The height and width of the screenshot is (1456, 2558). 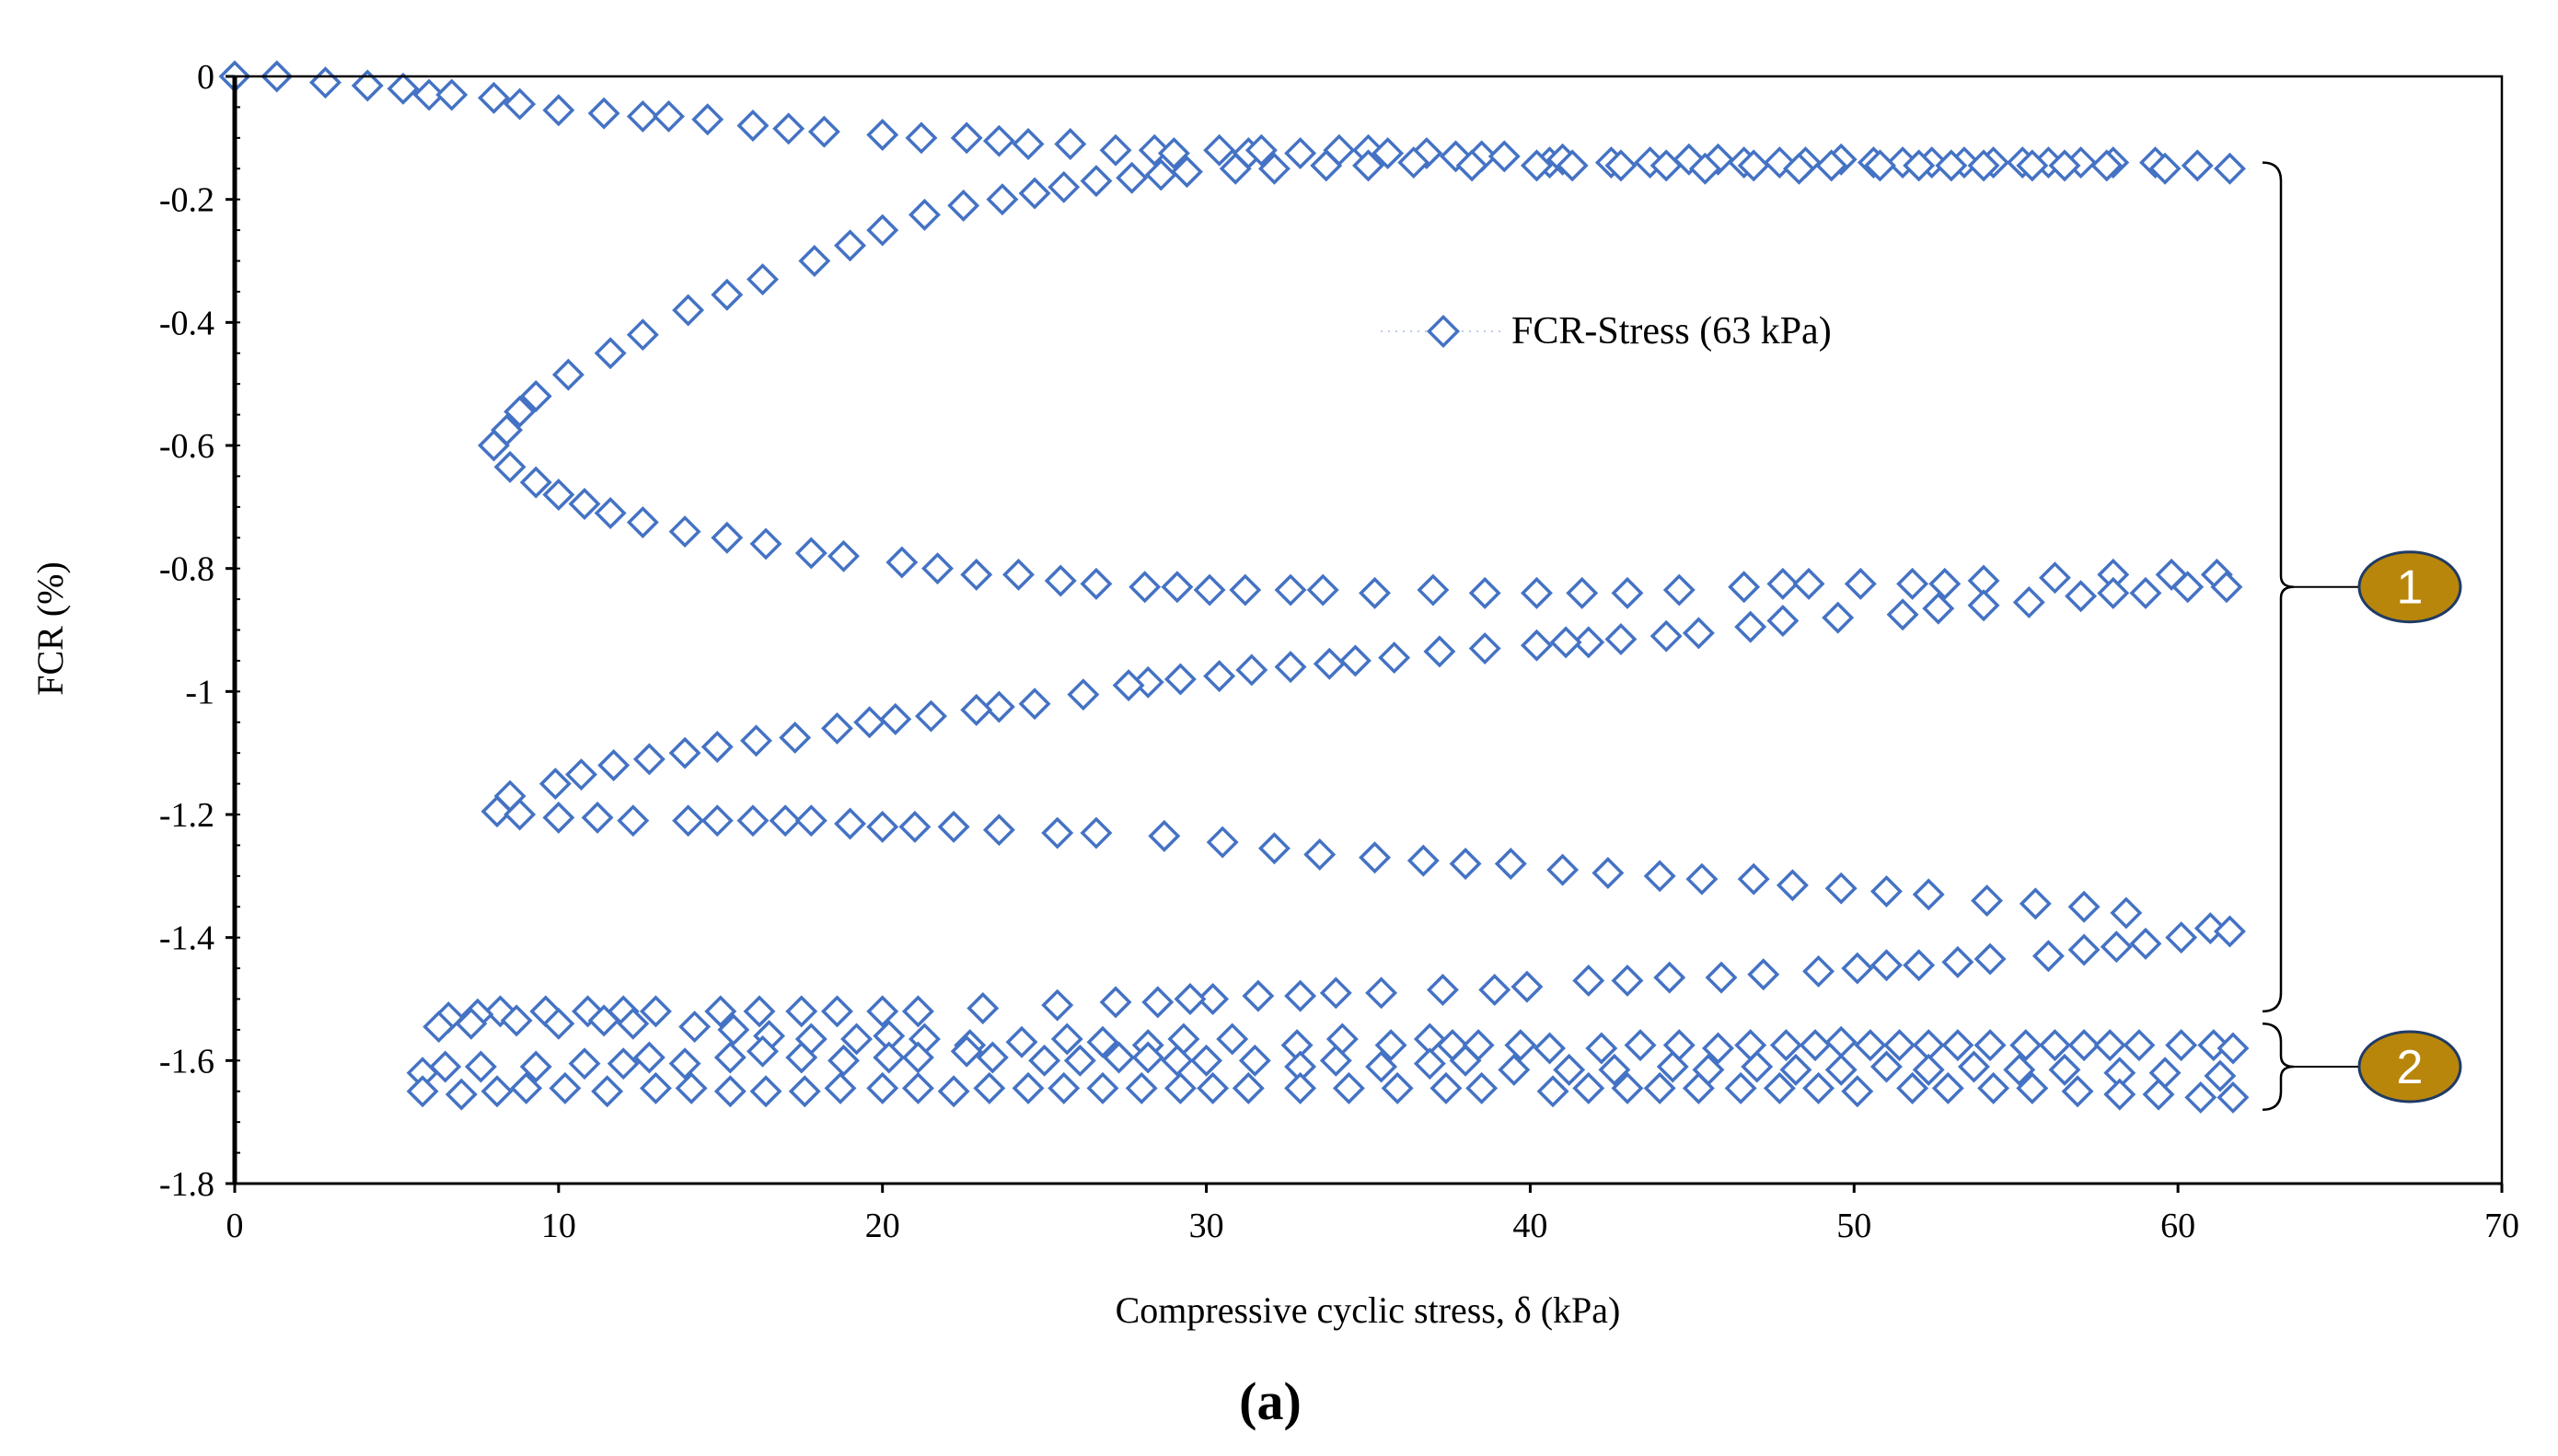 I want to click on x-tick-label: 70, so click(x=2501, y=1226).